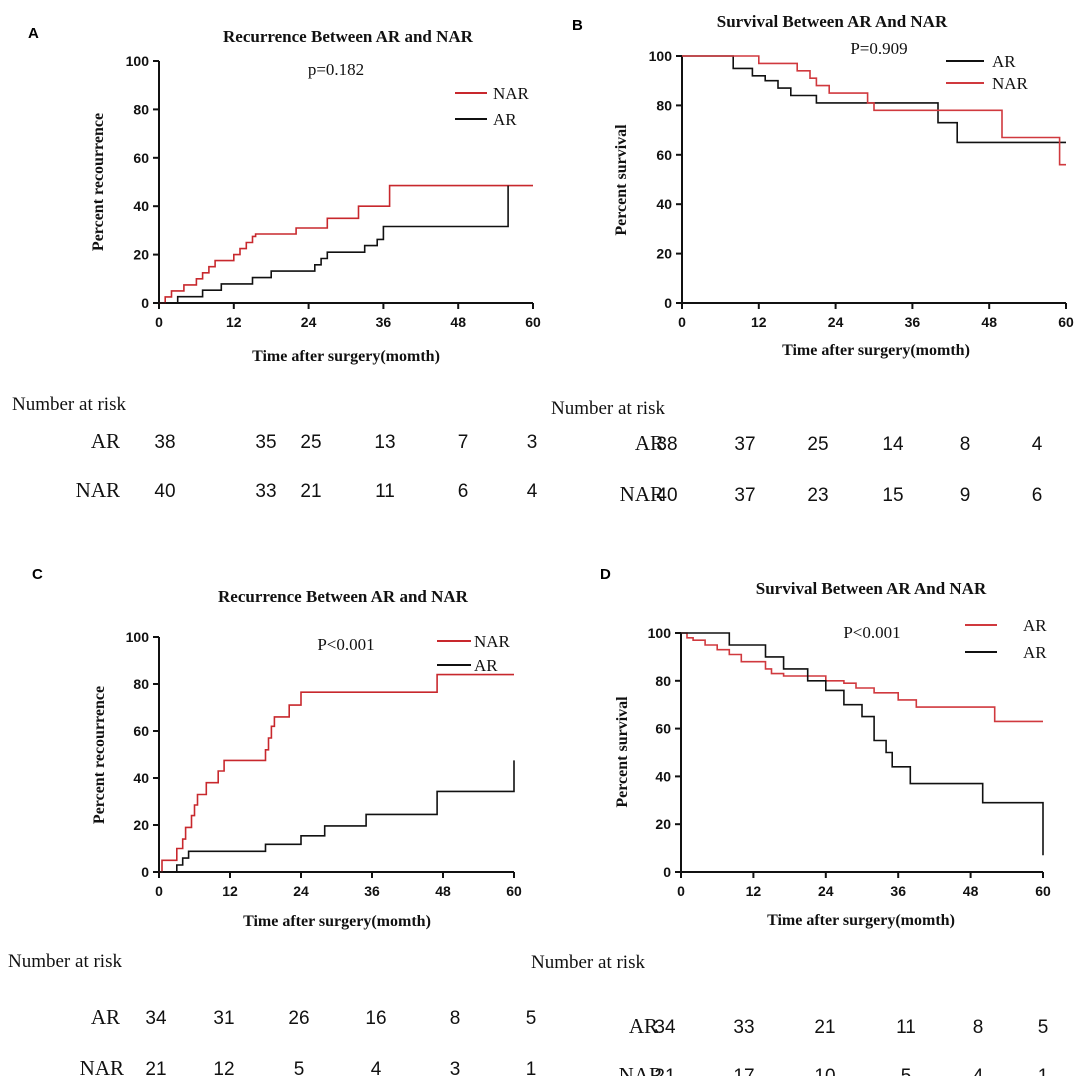  I want to click on risk-value: 10, so click(824, 1071).